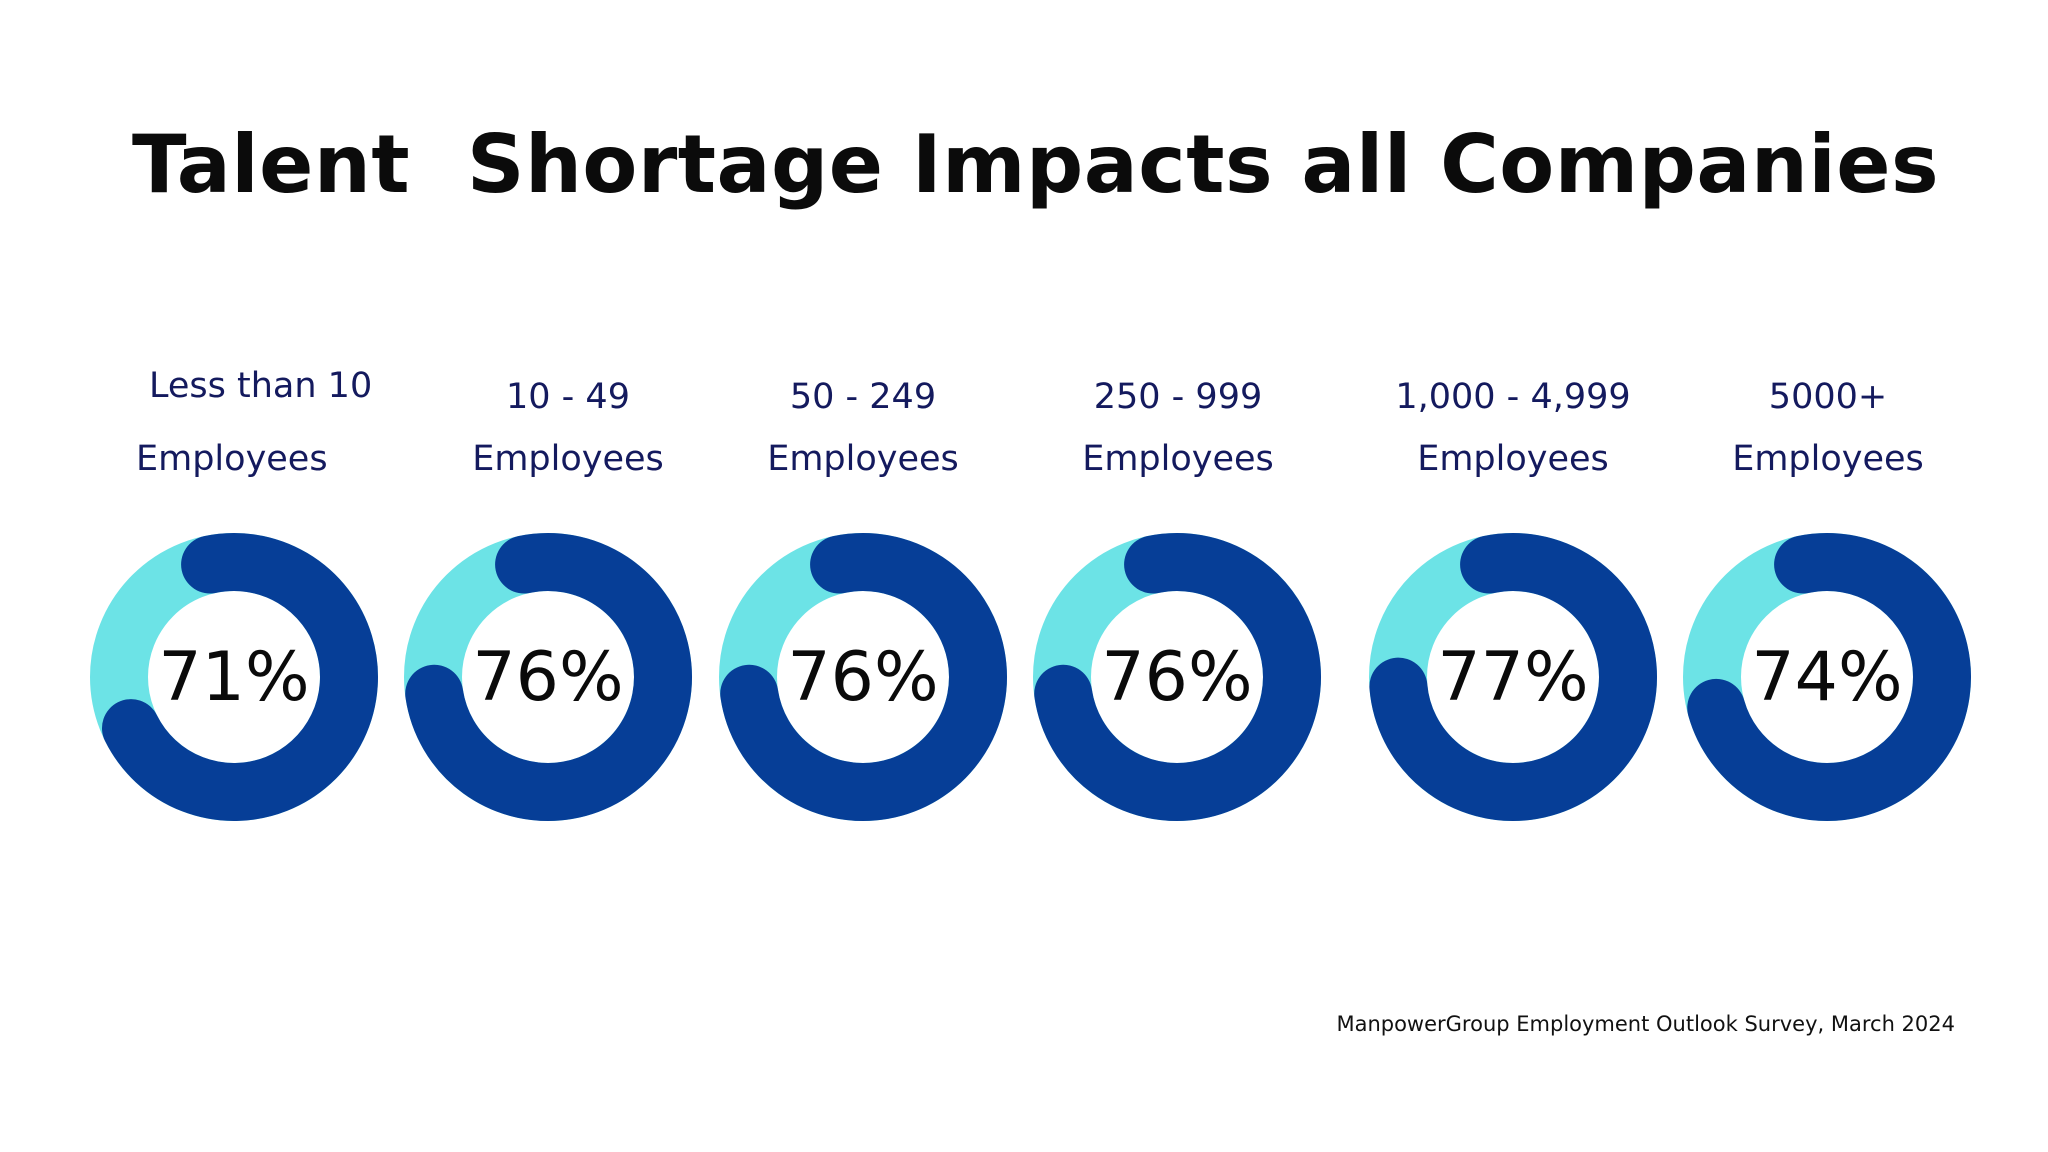 This screenshot has height=1152, width=2048. I want to click on donut-1-value-label: 71%, so click(234, 677).